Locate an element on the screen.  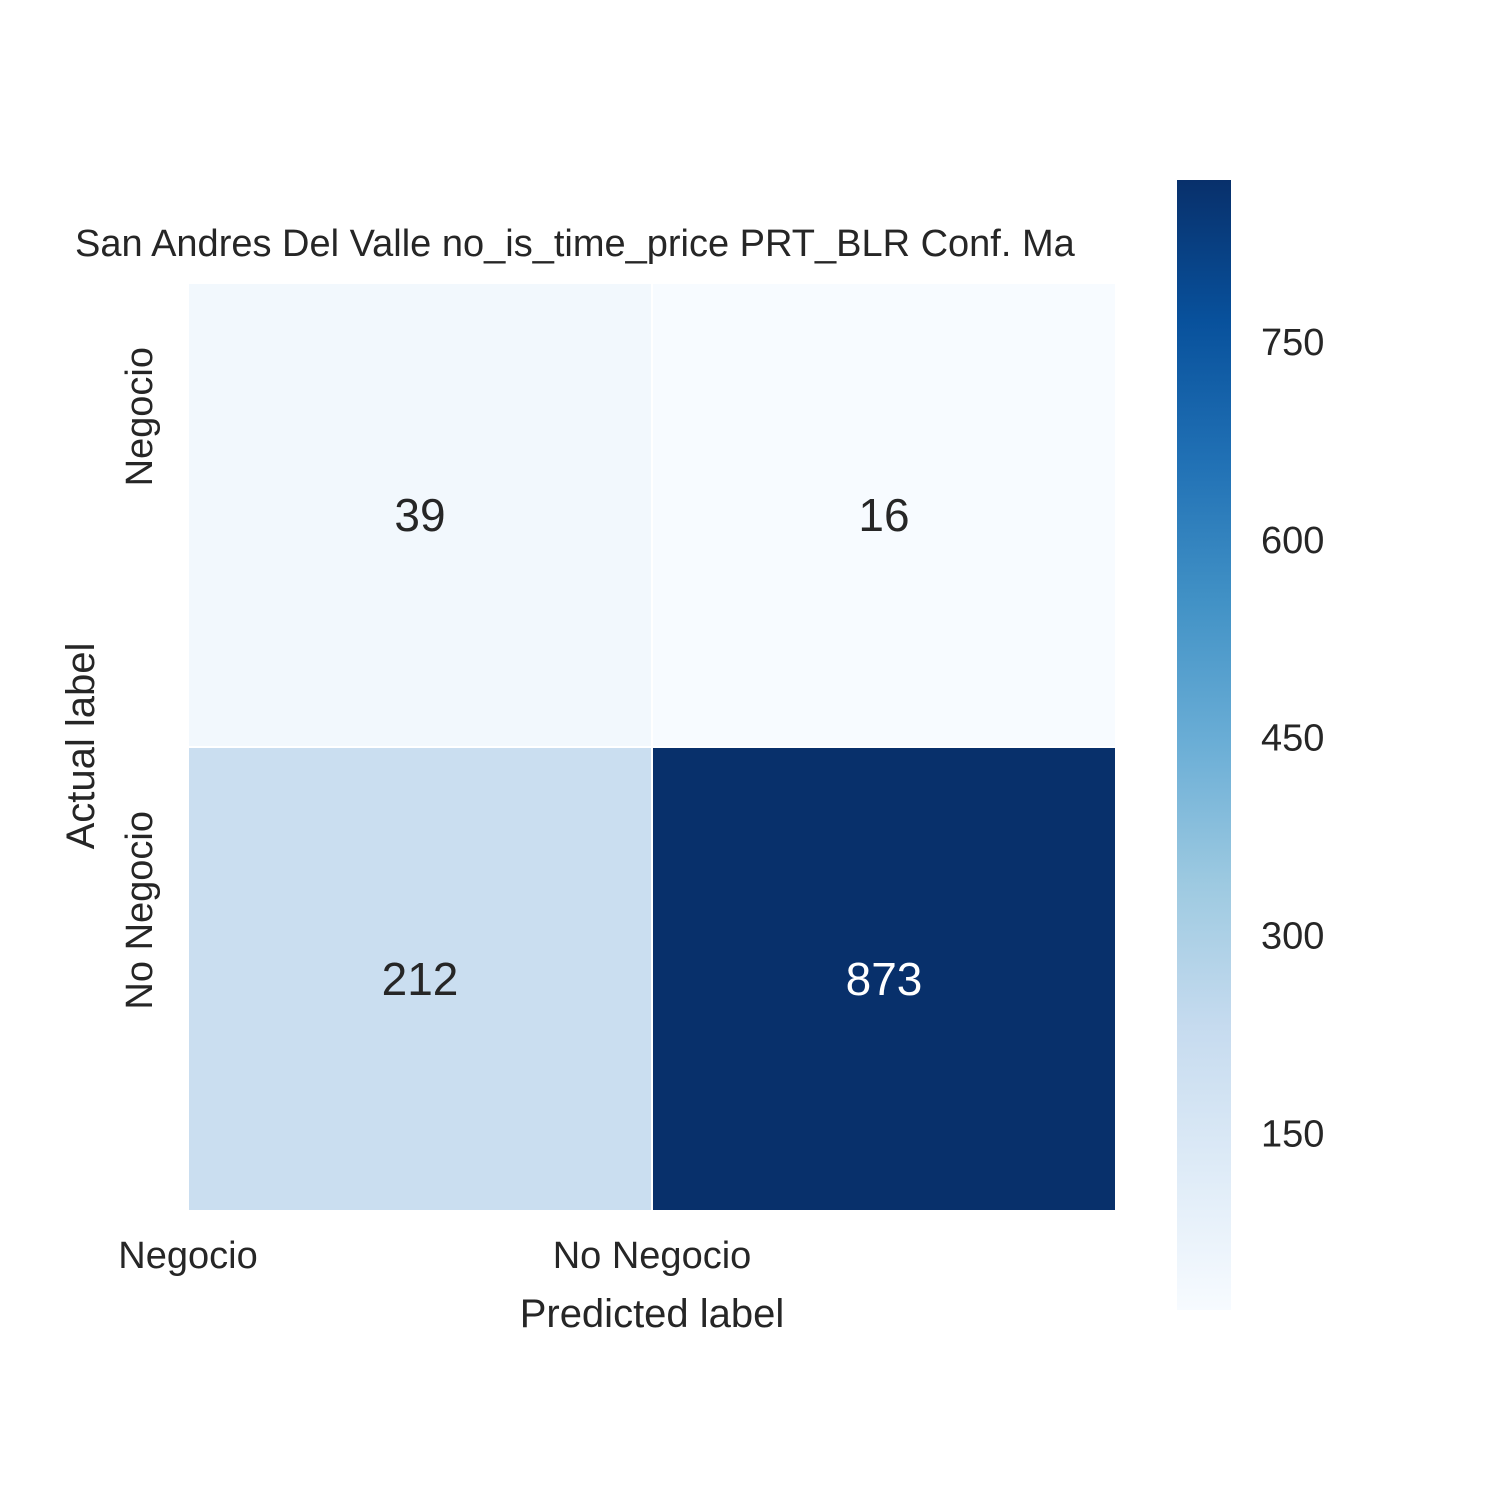
cell-value-label: 16 is located at coordinates (883, 515).